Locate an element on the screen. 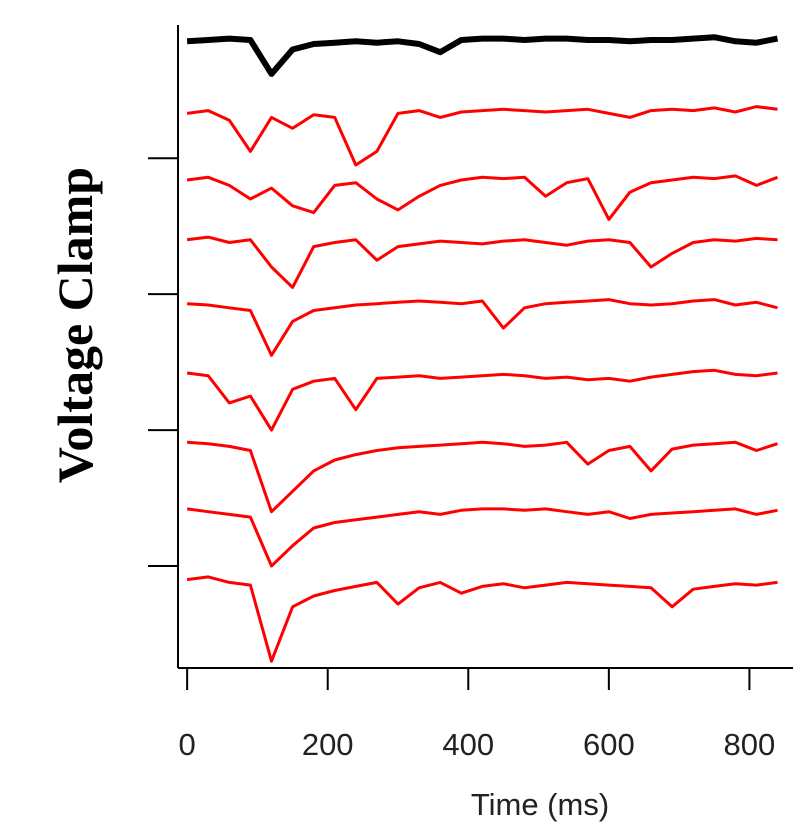 This screenshot has width=793, height=828. y-axis-label: Voltage Clamp is located at coordinates (75, 325).